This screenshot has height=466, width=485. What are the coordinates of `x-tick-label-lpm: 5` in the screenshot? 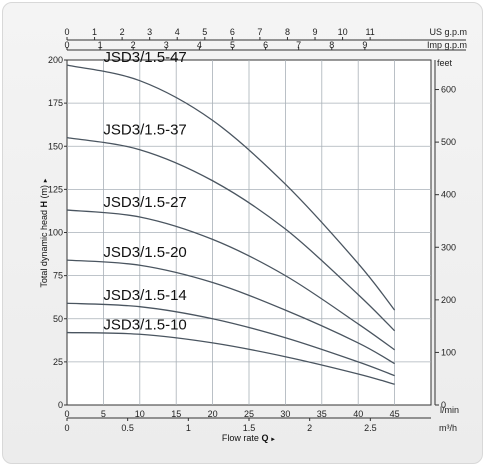 It's located at (103, 414).